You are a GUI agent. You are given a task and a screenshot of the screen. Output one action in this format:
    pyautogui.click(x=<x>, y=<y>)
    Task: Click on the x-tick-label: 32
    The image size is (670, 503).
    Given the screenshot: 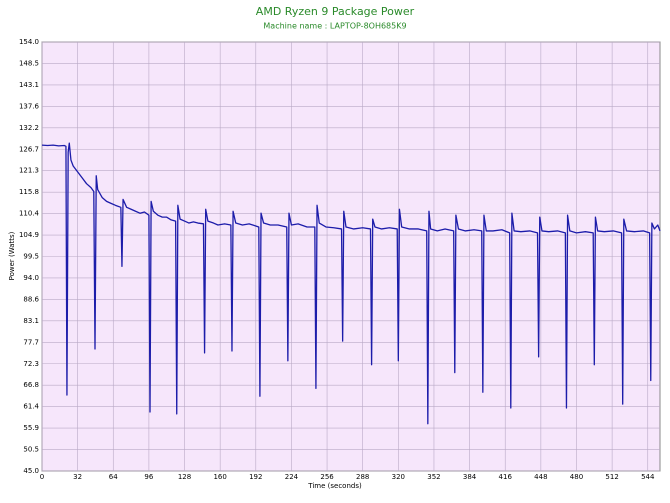 What is the action you would take?
    pyautogui.click(x=77, y=477)
    